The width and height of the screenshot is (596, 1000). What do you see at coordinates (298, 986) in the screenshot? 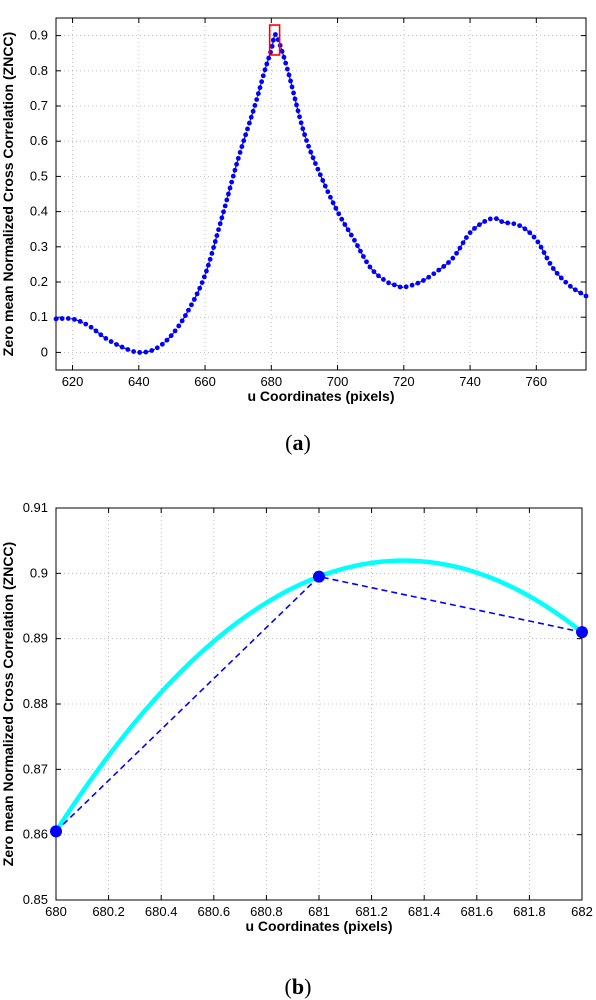
I see `panel-label-b: (b)` at bounding box center [298, 986].